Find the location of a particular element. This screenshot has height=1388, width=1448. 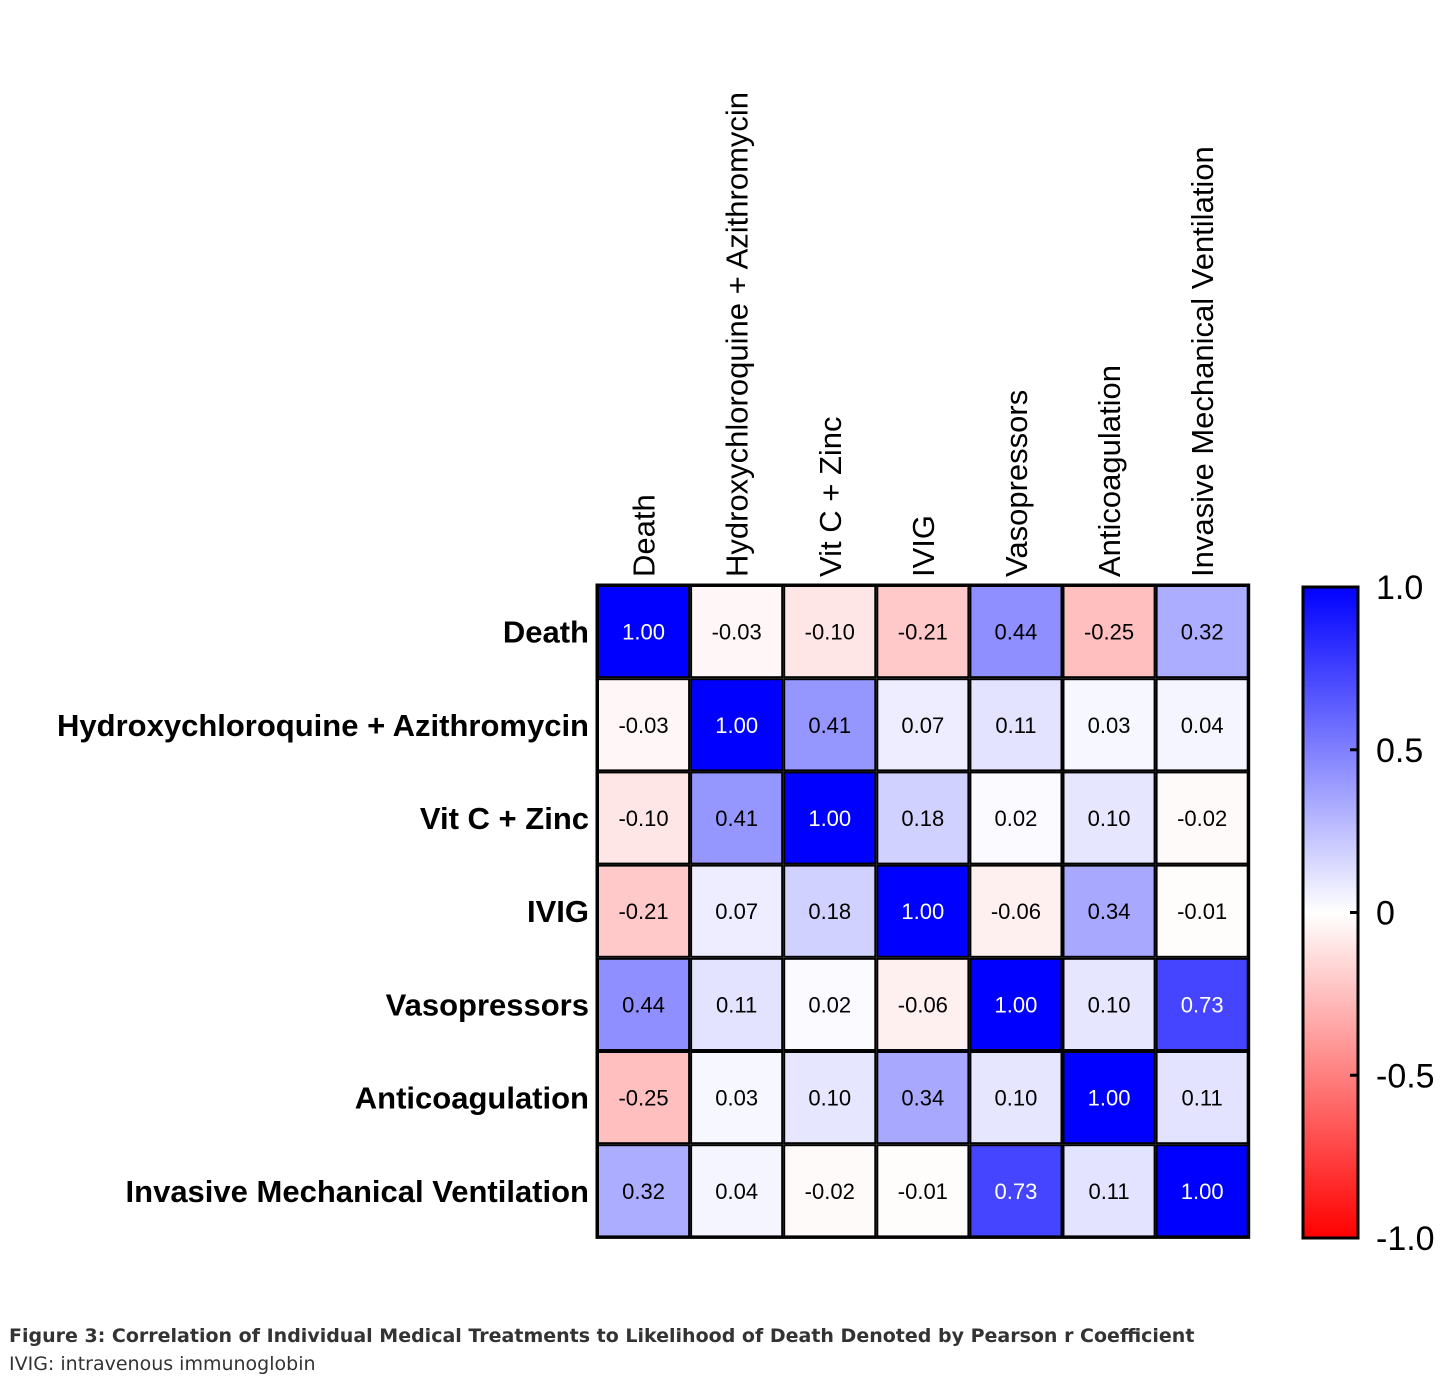

column-label: Vit C + Zinc is located at coordinates (830, 496).